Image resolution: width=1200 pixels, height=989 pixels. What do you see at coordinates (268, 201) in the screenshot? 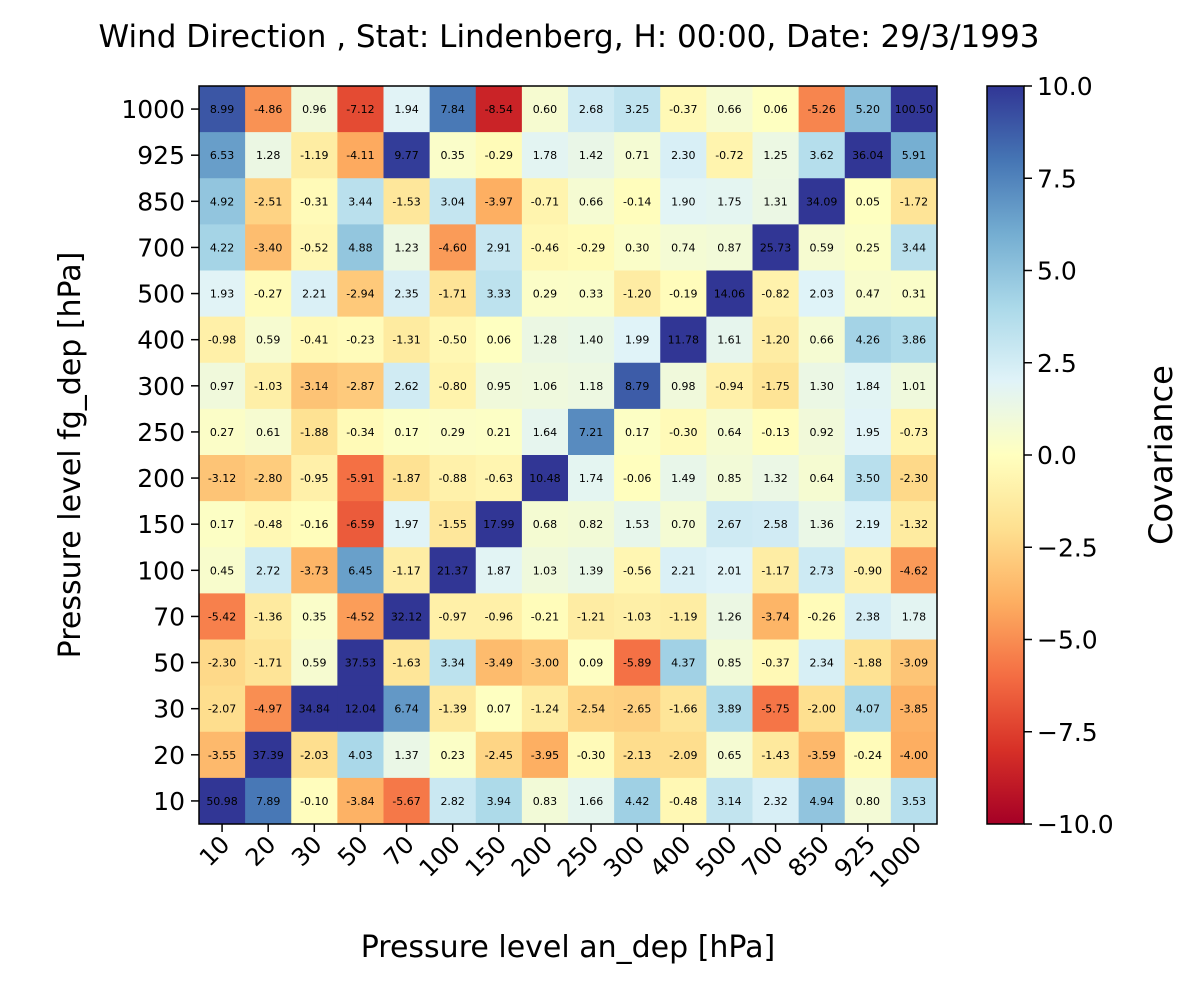
I see `cell-value-label: -2.51` at bounding box center [268, 201].